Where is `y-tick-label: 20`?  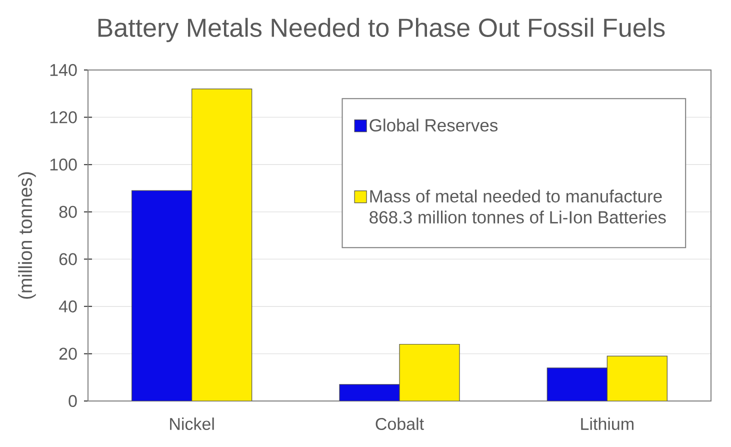
y-tick-label: 20 is located at coordinates (68, 354).